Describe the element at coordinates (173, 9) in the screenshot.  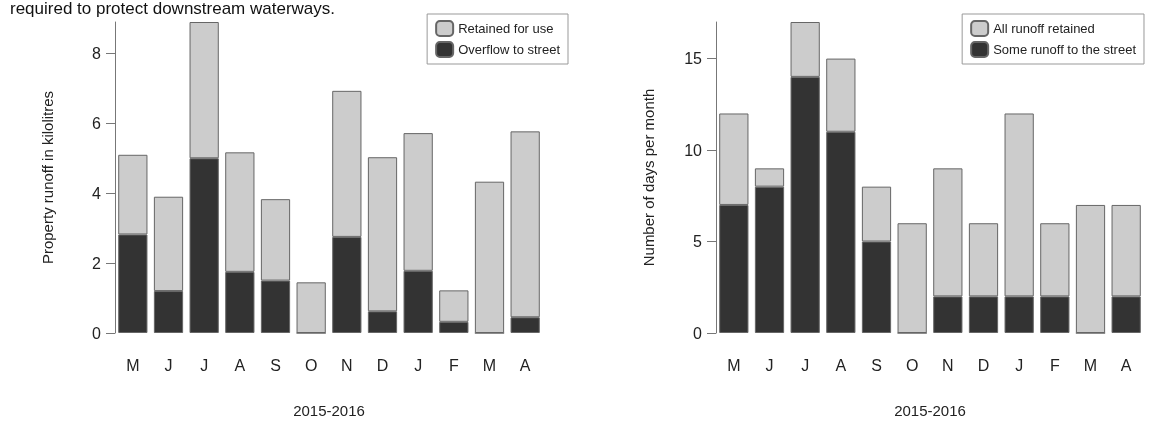
I see `text: required to protect downstream waterways.` at that location.